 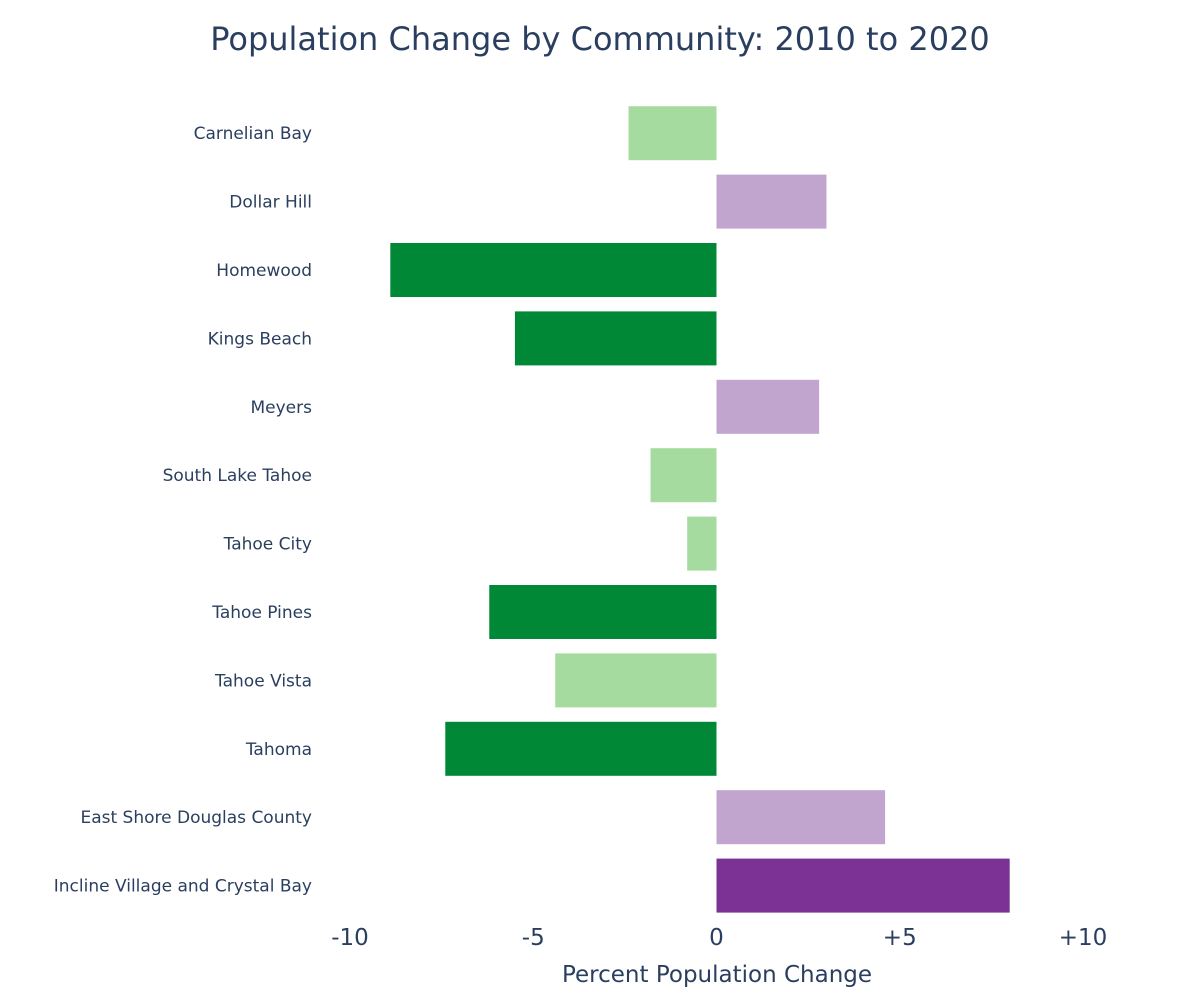 I want to click on x-tick-label: -10, so click(x=350, y=938).